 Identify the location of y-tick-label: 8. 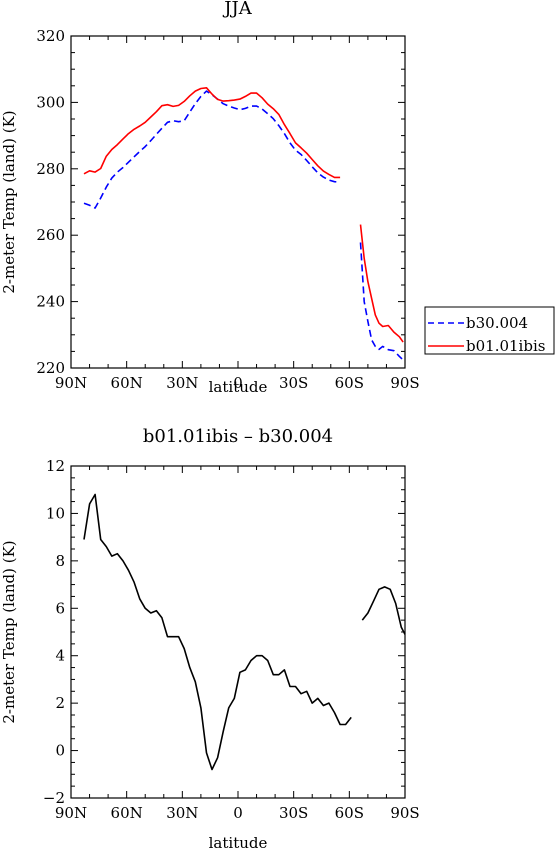
(60, 561).